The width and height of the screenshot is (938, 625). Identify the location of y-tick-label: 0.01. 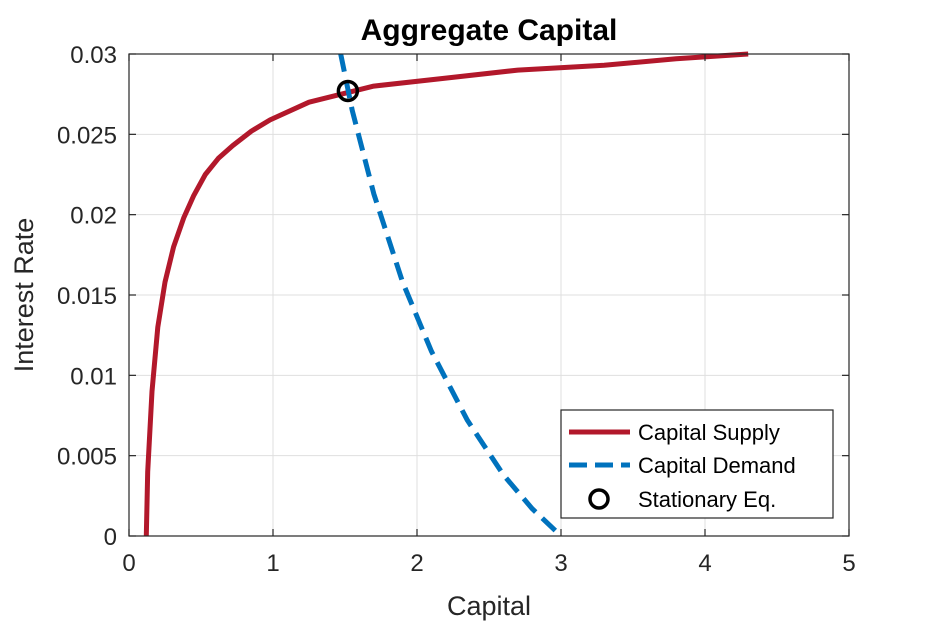
(93, 376).